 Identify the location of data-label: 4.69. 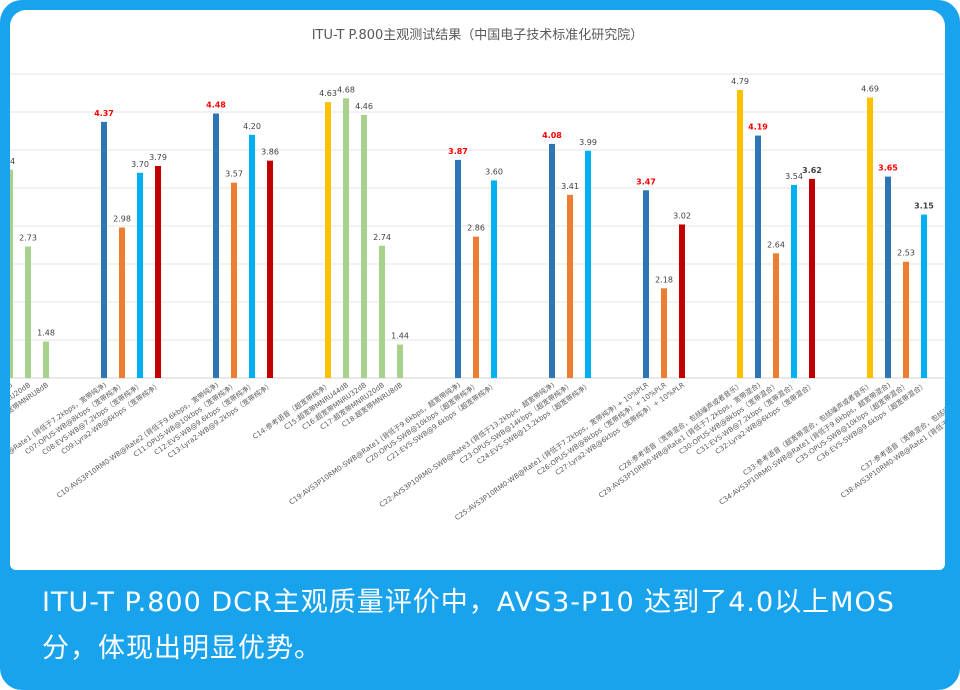
(870, 89).